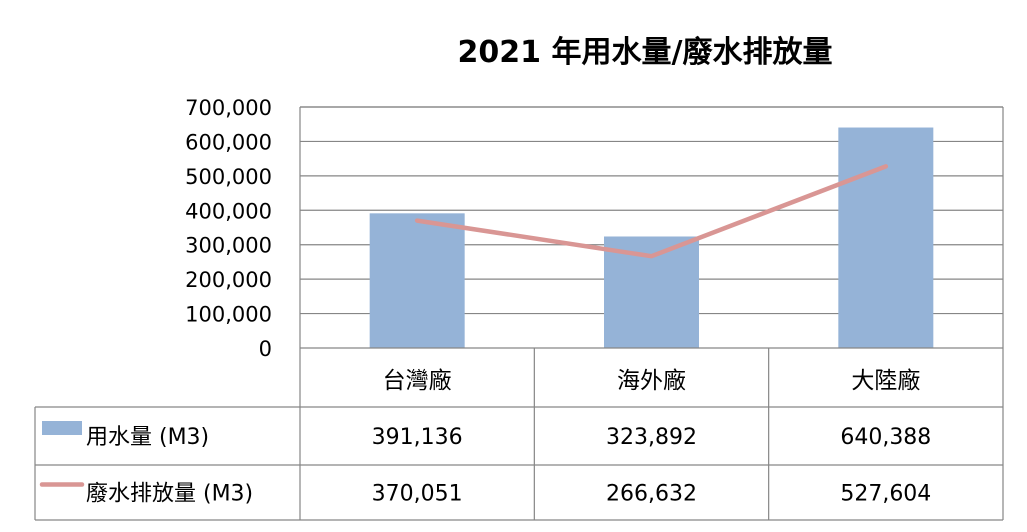 The image size is (1027, 532). What do you see at coordinates (228, 211) in the screenshot?
I see `y-tick-label: 400,000` at bounding box center [228, 211].